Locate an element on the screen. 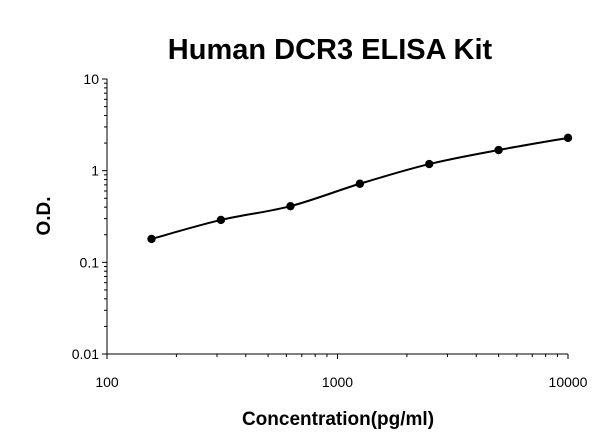 Image resolution: width=600 pixels, height=447 pixels. y-tick-label: 0.01 is located at coordinates (85, 354).